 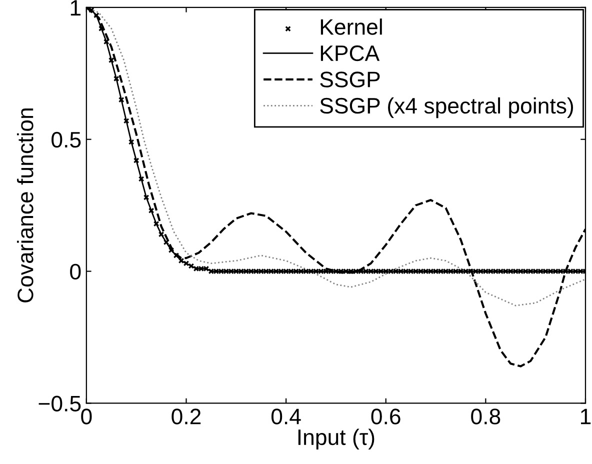 I want to click on y-tick-label: 1, so click(x=75, y=8).